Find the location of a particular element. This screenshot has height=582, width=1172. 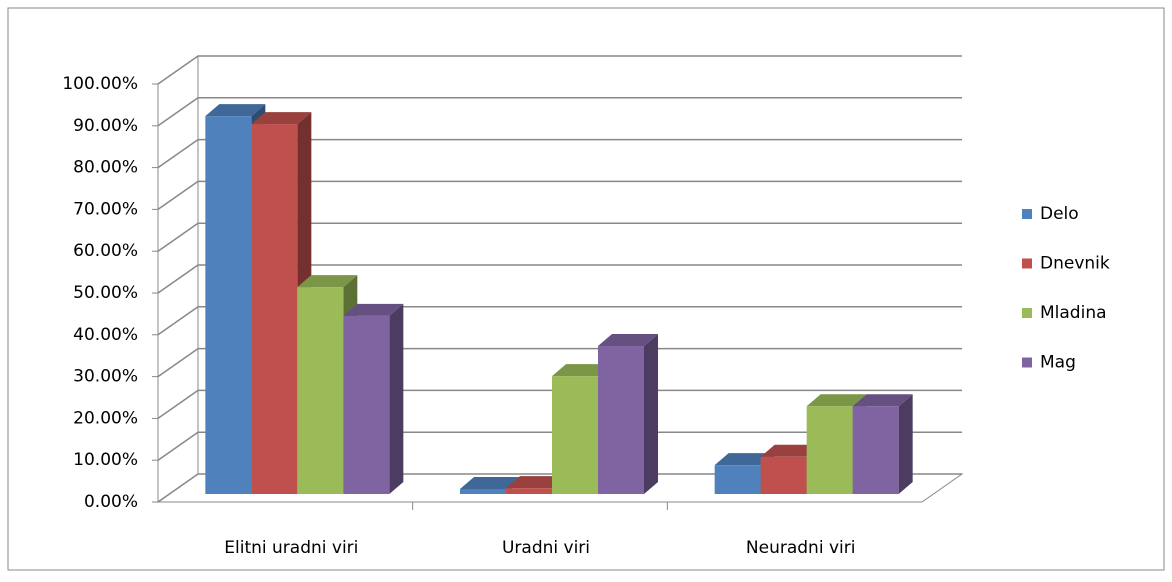

y-tick-label: 40.00% is located at coordinates (105, 335).